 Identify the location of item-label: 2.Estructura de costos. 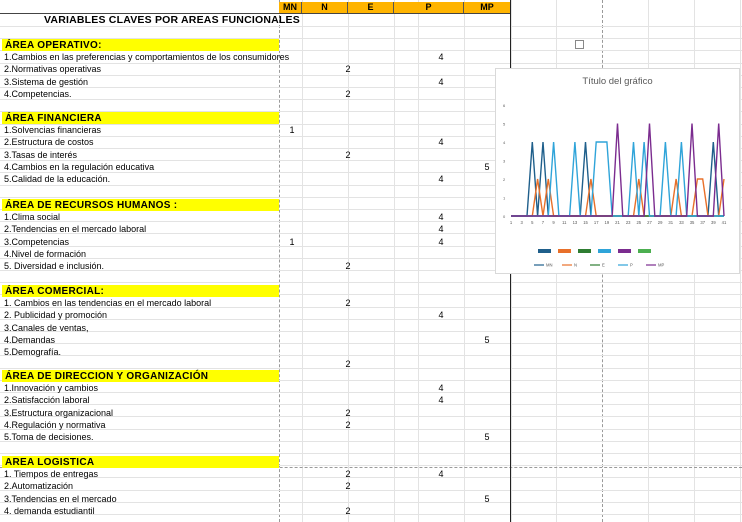
(49, 142).